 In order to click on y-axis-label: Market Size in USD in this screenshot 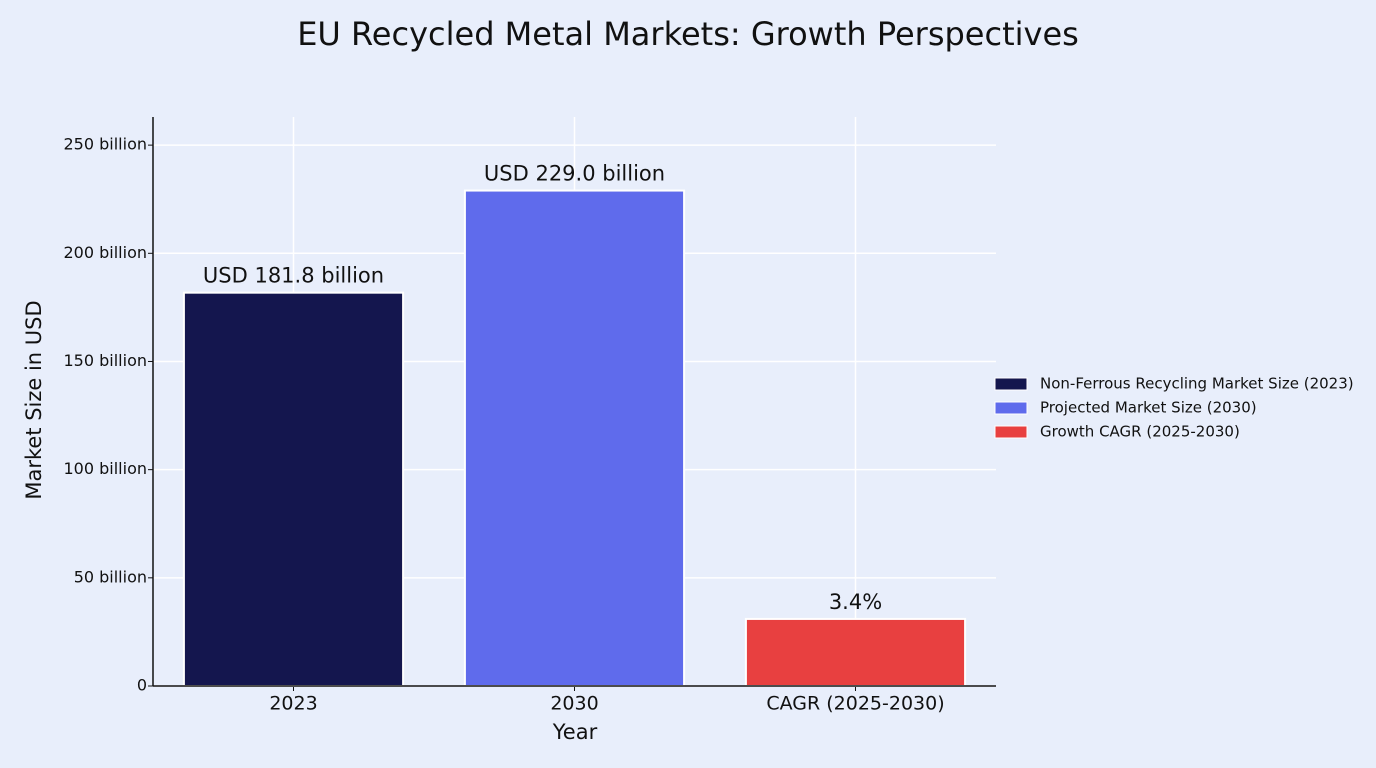, I will do `click(34, 399)`.